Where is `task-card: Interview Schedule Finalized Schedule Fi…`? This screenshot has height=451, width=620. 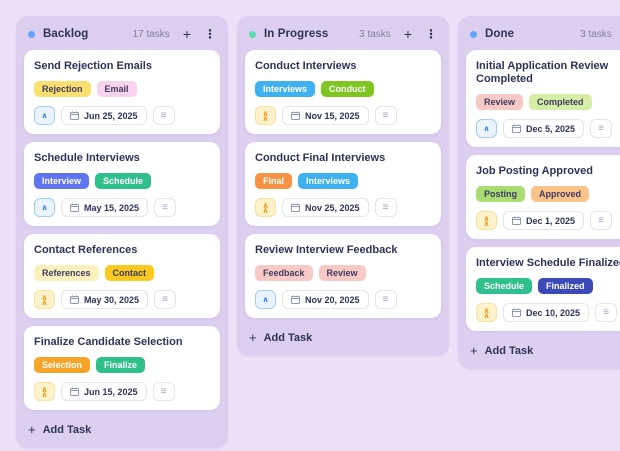 task-card: Interview Schedule Finalized Schedule Fi… is located at coordinates (543, 289).